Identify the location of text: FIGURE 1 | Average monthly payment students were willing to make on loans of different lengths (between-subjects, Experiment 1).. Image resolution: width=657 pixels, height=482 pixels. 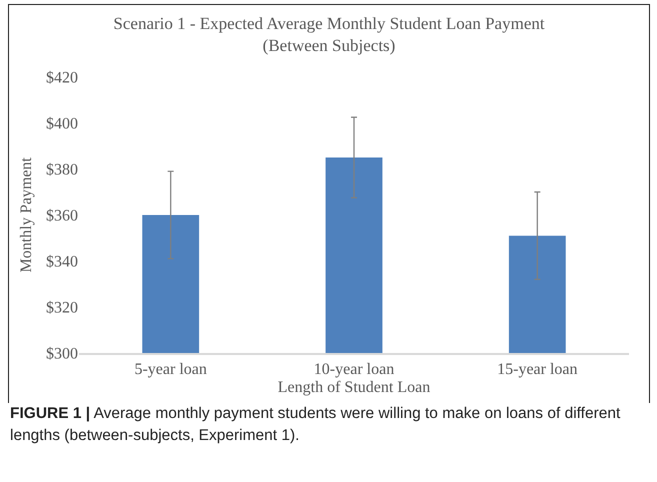
(316, 425).